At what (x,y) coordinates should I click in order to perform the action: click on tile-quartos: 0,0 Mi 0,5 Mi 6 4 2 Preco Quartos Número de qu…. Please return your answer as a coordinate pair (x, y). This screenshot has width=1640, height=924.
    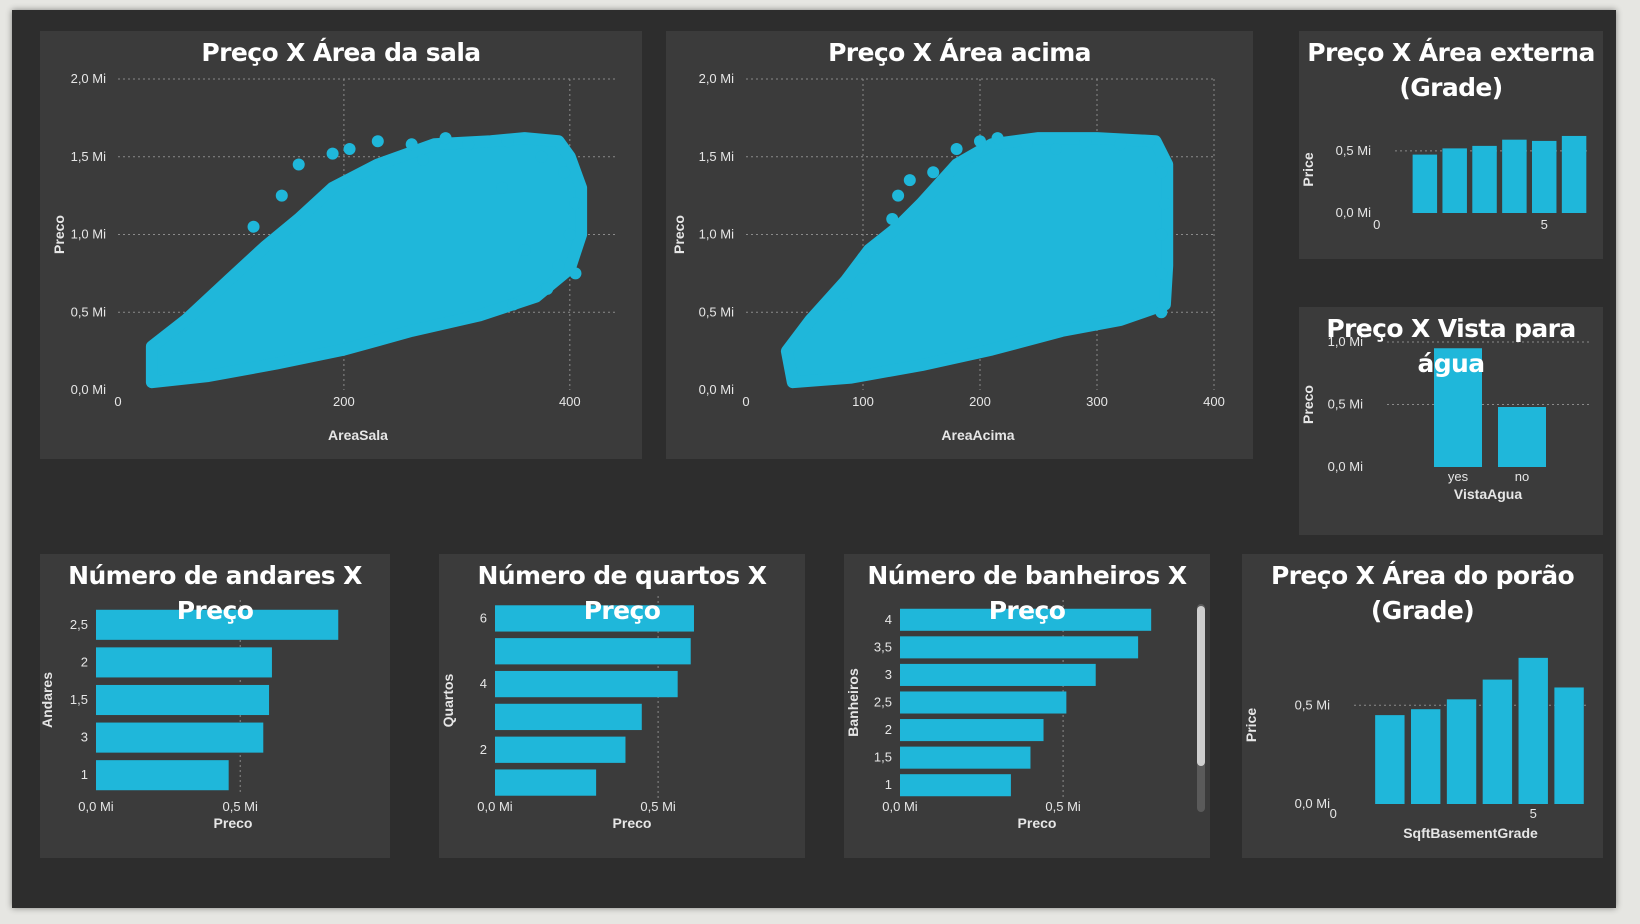
    Looking at the image, I should click on (622, 706).